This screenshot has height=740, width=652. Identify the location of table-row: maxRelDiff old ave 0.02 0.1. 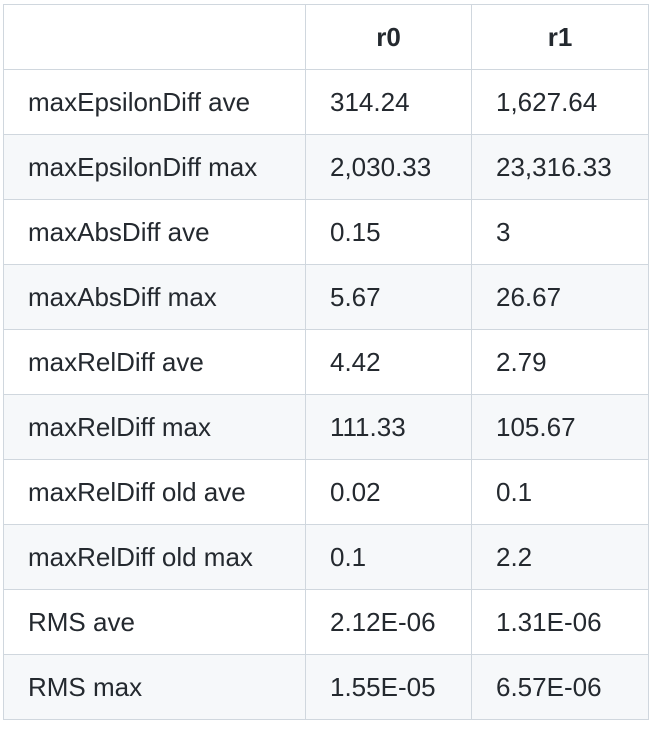
(326, 492).